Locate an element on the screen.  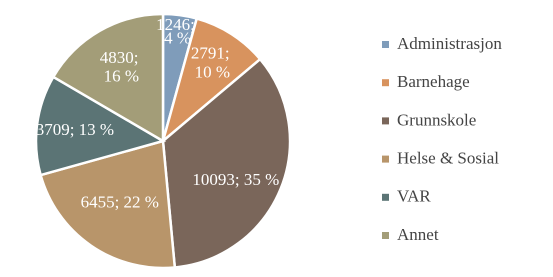
legend-label: Helse & Sosial is located at coordinates (448, 158).